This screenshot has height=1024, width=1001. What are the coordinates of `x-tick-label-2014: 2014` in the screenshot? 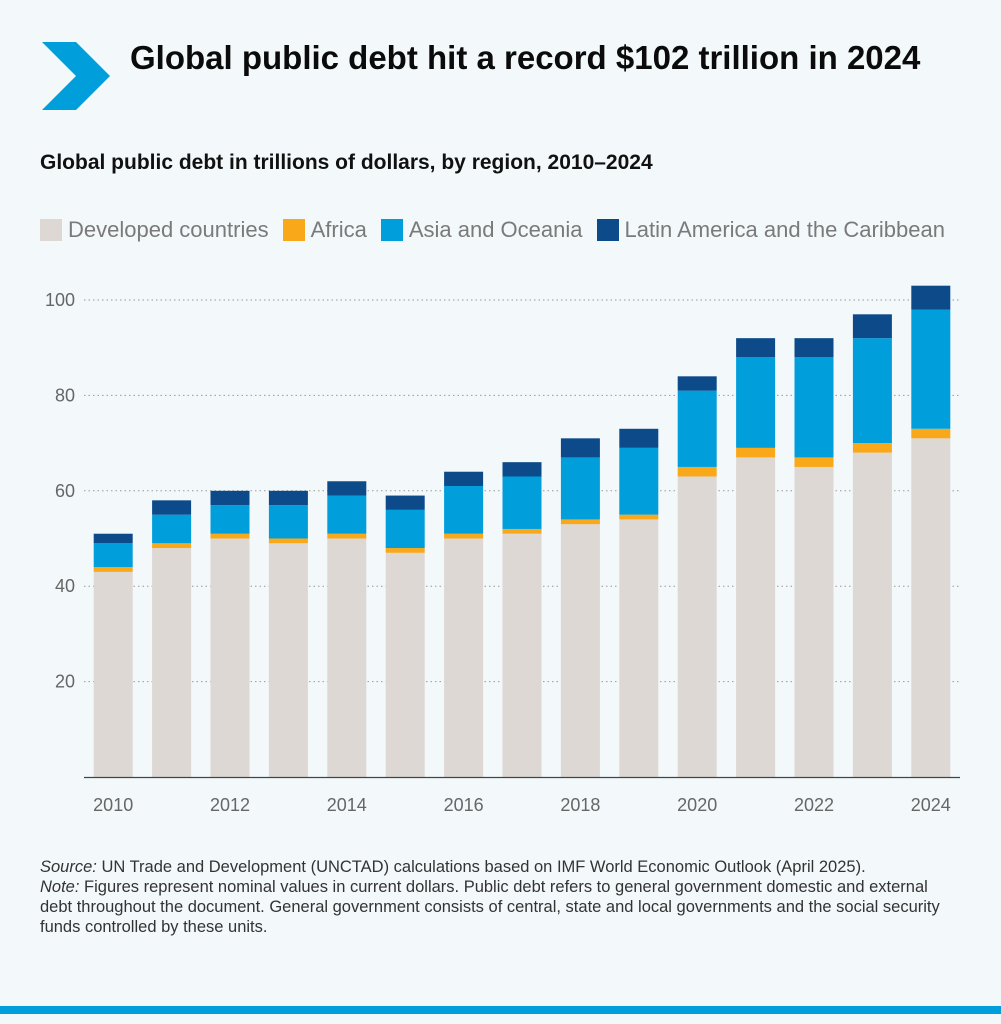 It's located at (347, 805).